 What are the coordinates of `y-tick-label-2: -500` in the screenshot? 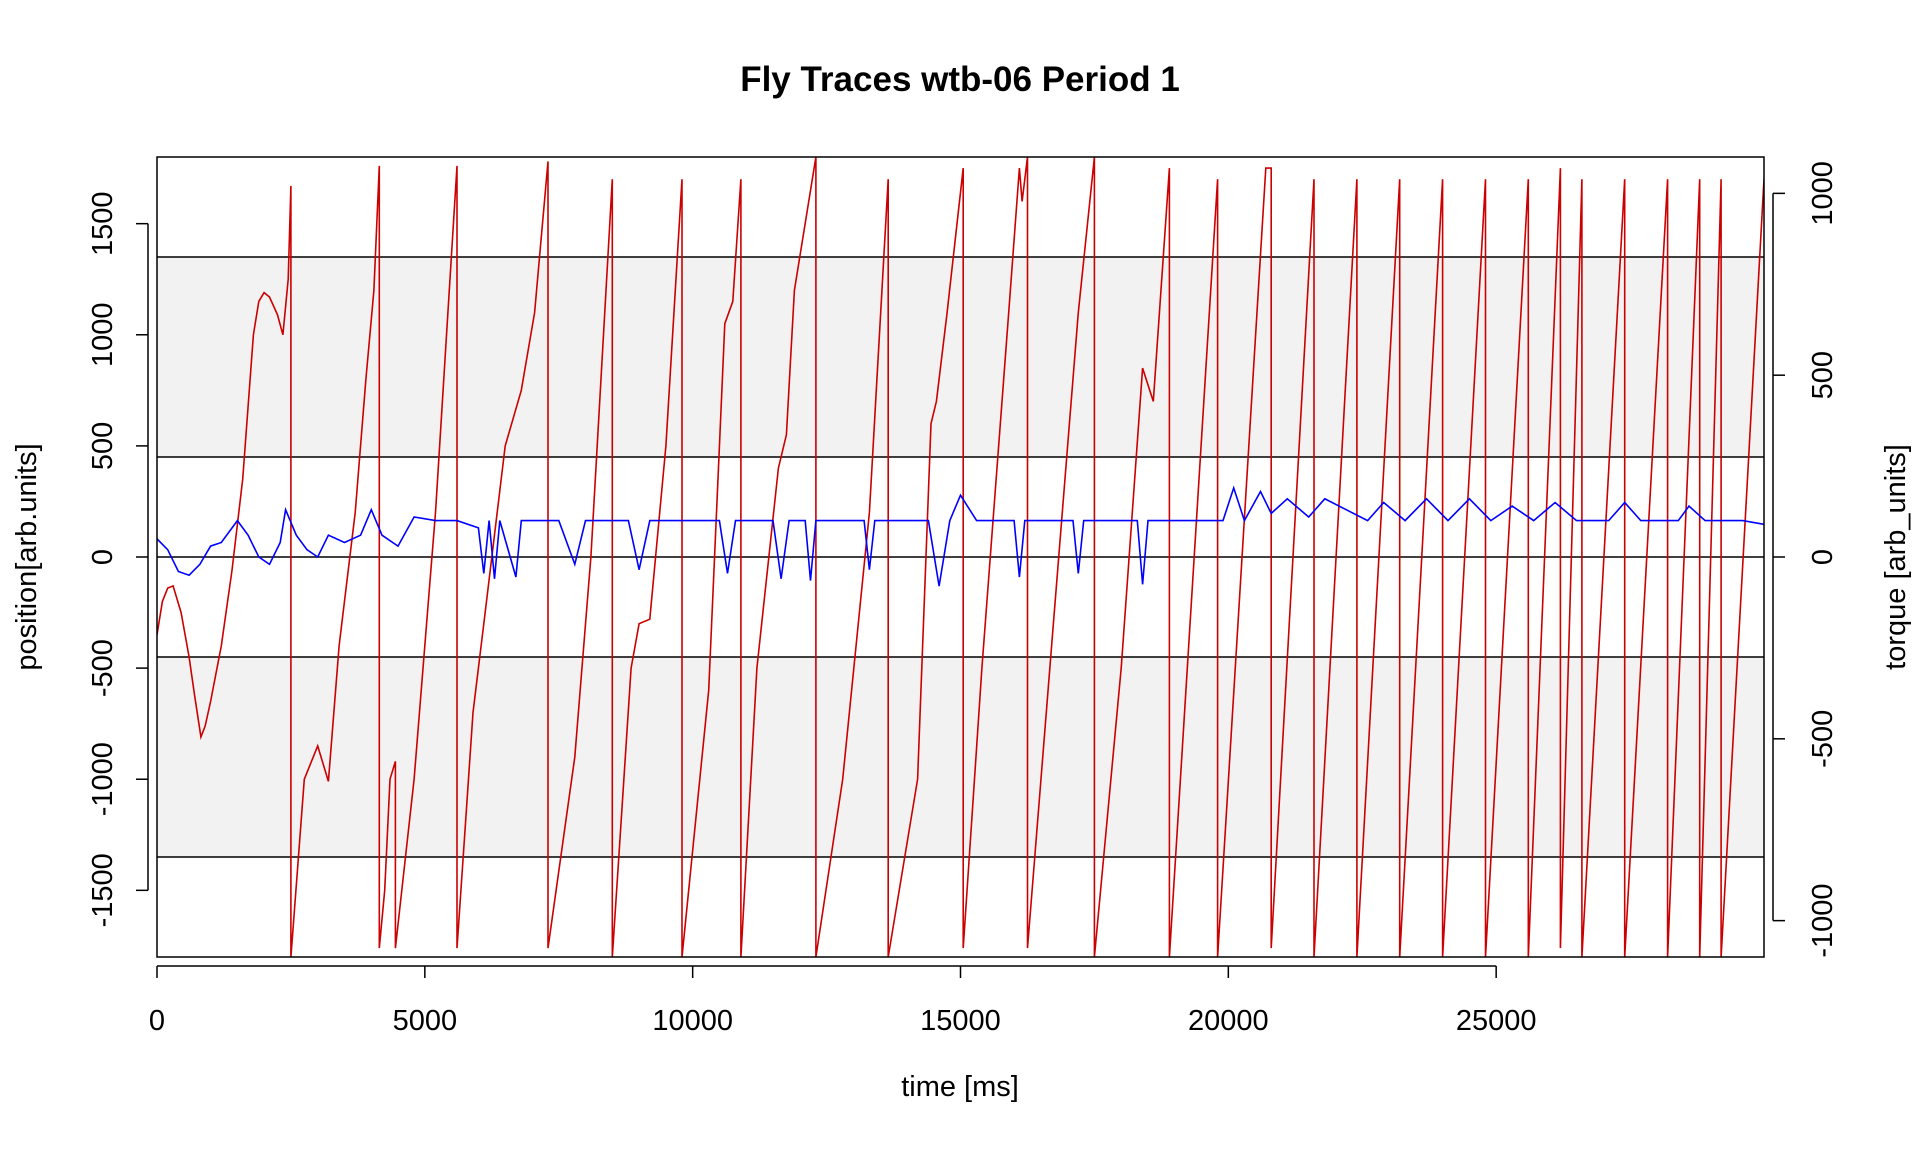 It's located at (103, 668).